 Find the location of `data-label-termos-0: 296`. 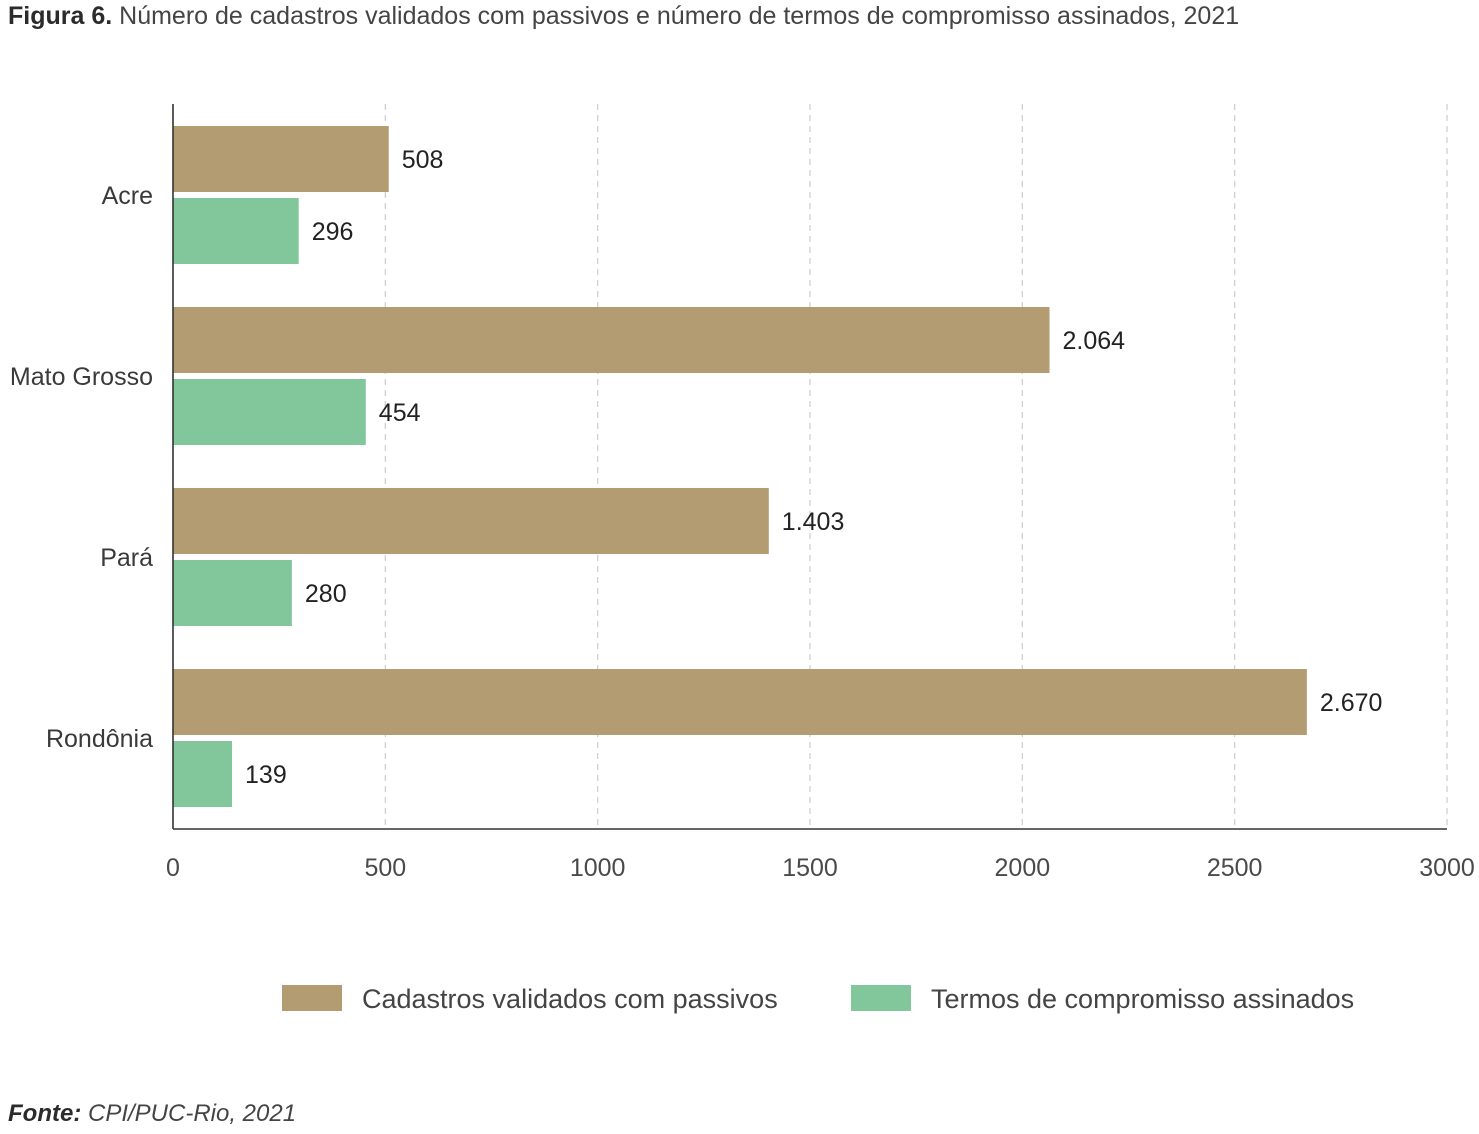

data-label-termos-0: 296 is located at coordinates (333, 232).